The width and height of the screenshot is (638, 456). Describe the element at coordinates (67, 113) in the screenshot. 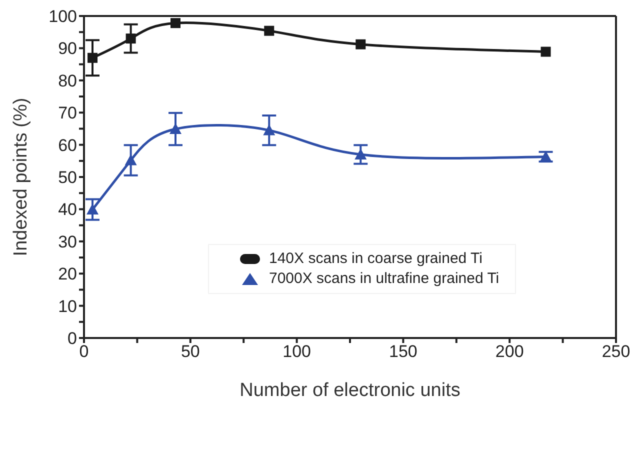

I see `y-tick-label: 70` at that location.